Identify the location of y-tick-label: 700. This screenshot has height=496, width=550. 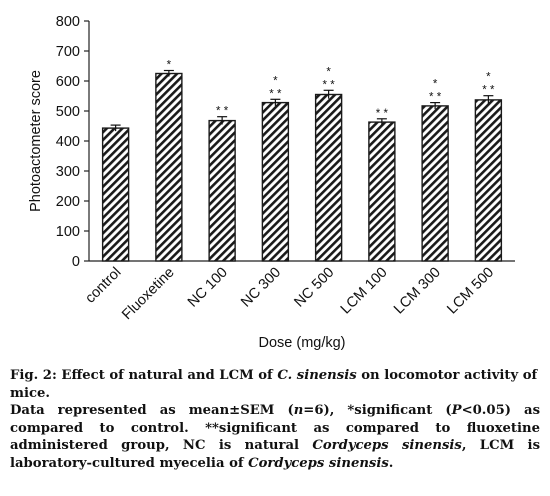
(68, 52).